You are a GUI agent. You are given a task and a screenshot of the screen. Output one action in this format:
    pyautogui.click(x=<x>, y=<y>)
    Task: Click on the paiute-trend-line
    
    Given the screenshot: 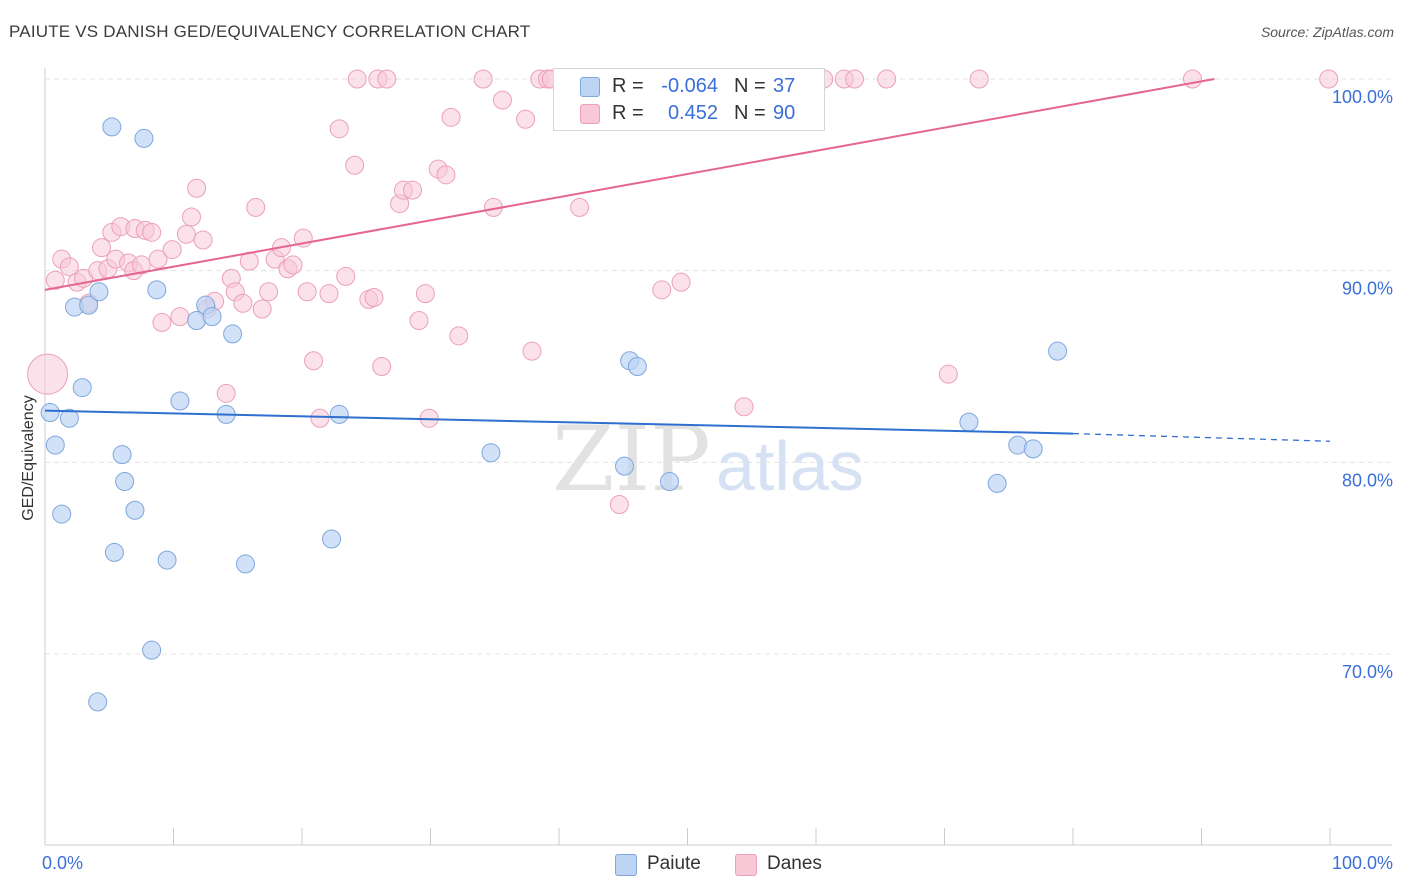 What is the action you would take?
    pyautogui.click(x=559, y=422)
    